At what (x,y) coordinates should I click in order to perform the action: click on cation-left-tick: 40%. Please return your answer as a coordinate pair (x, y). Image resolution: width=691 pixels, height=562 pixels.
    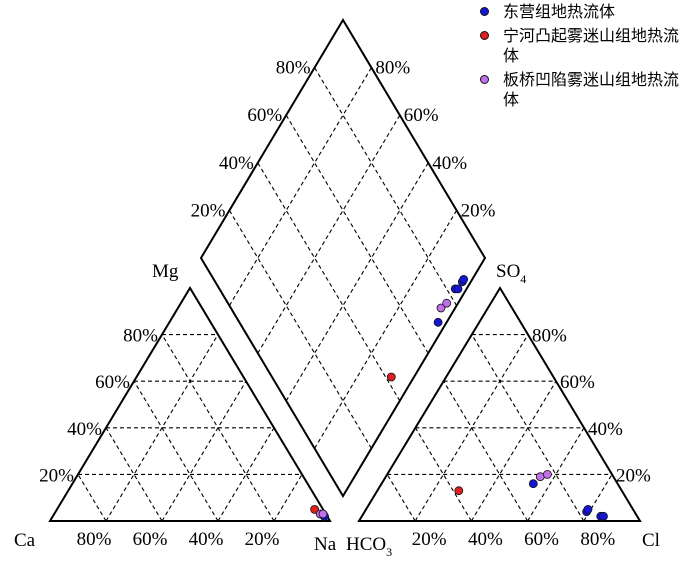
    Looking at the image, I should click on (84, 429).